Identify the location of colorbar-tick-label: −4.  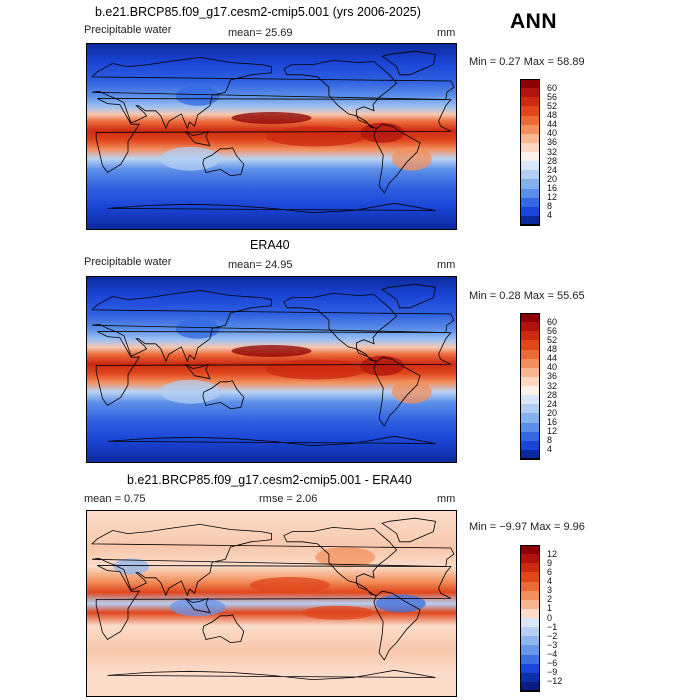
(552, 654).